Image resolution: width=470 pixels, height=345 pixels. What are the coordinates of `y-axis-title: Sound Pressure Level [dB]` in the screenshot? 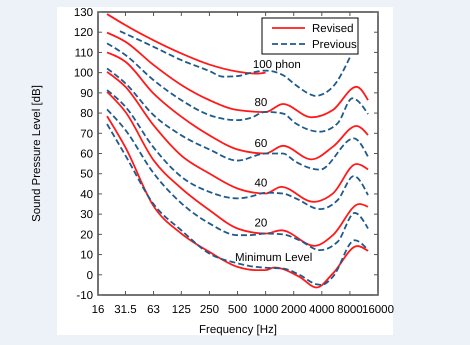 It's located at (37, 153).